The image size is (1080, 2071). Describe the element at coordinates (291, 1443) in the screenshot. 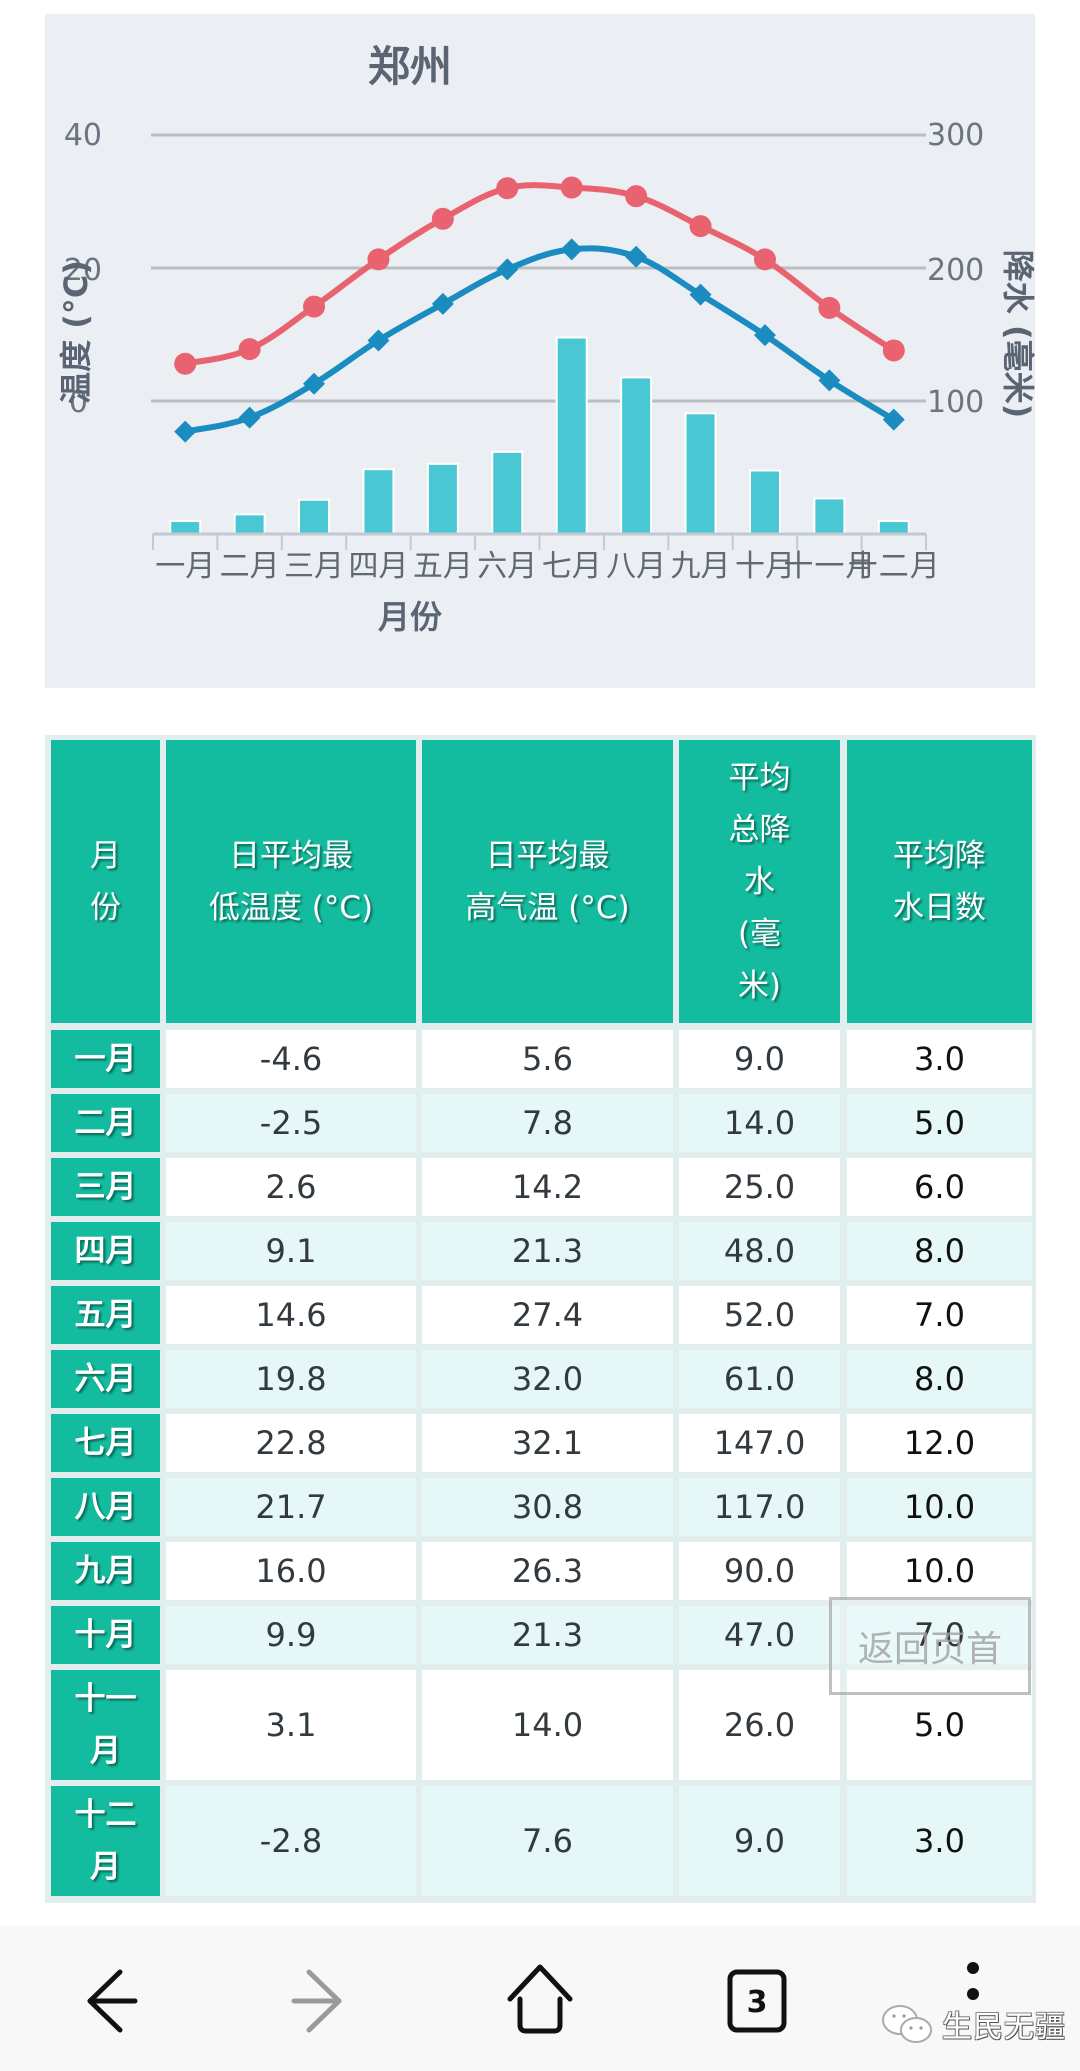

I see `cell-low: 22.8` at that location.